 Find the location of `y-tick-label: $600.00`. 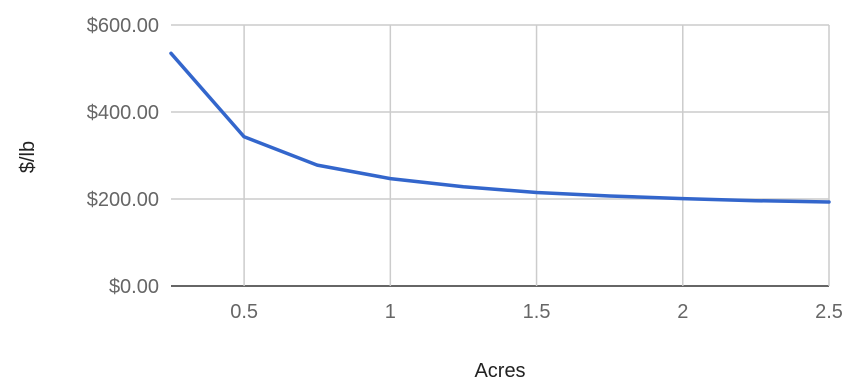

y-tick-label: $600.00 is located at coordinates (123, 26).